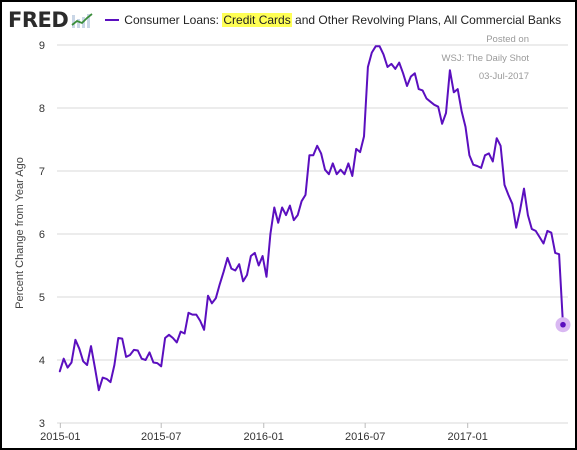 This screenshot has width=577, height=450. I want to click on watermark-source: WSJ: The Daily Shot, so click(485, 58).